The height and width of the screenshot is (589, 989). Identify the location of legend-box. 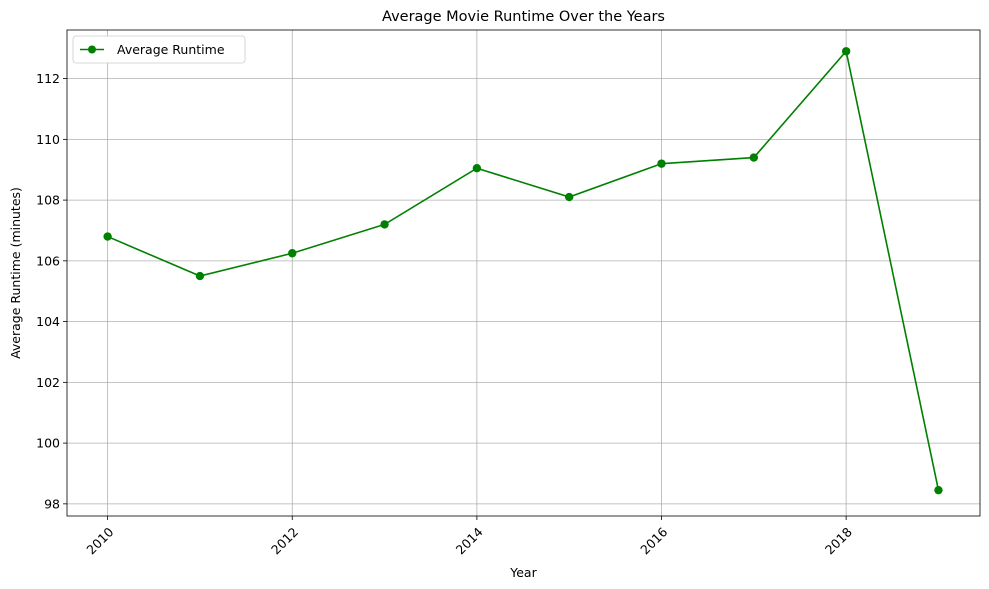
(159, 49).